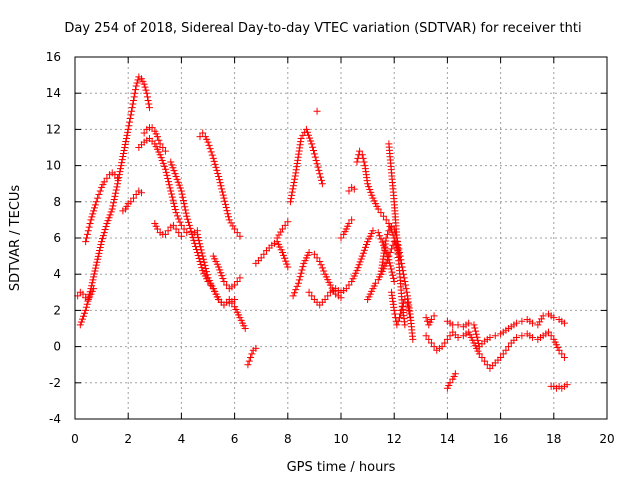 Image resolution: width=640 pixels, height=480 pixels. I want to click on x-tick-label: 6, so click(235, 439).